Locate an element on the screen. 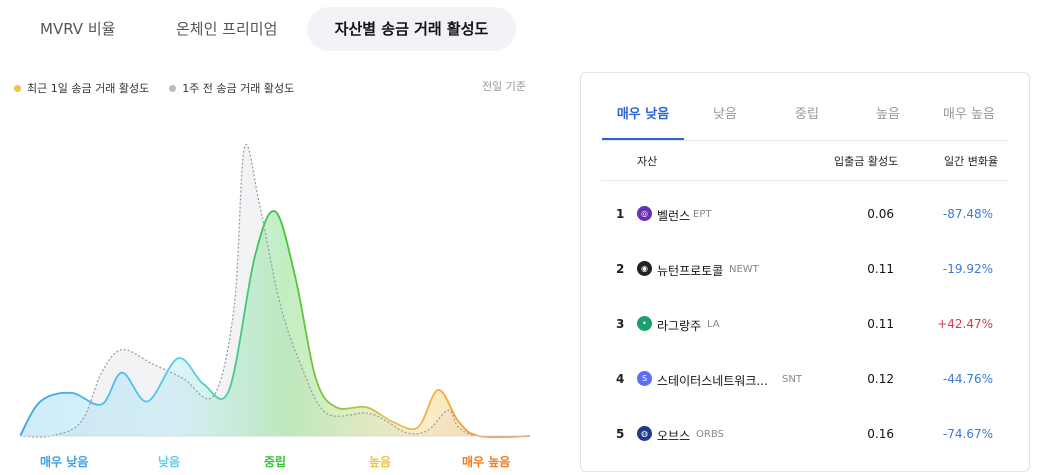 Image resolution: width=1037 pixels, height=475 pixels. row-activity-value: 0.16 is located at coordinates (880, 434).